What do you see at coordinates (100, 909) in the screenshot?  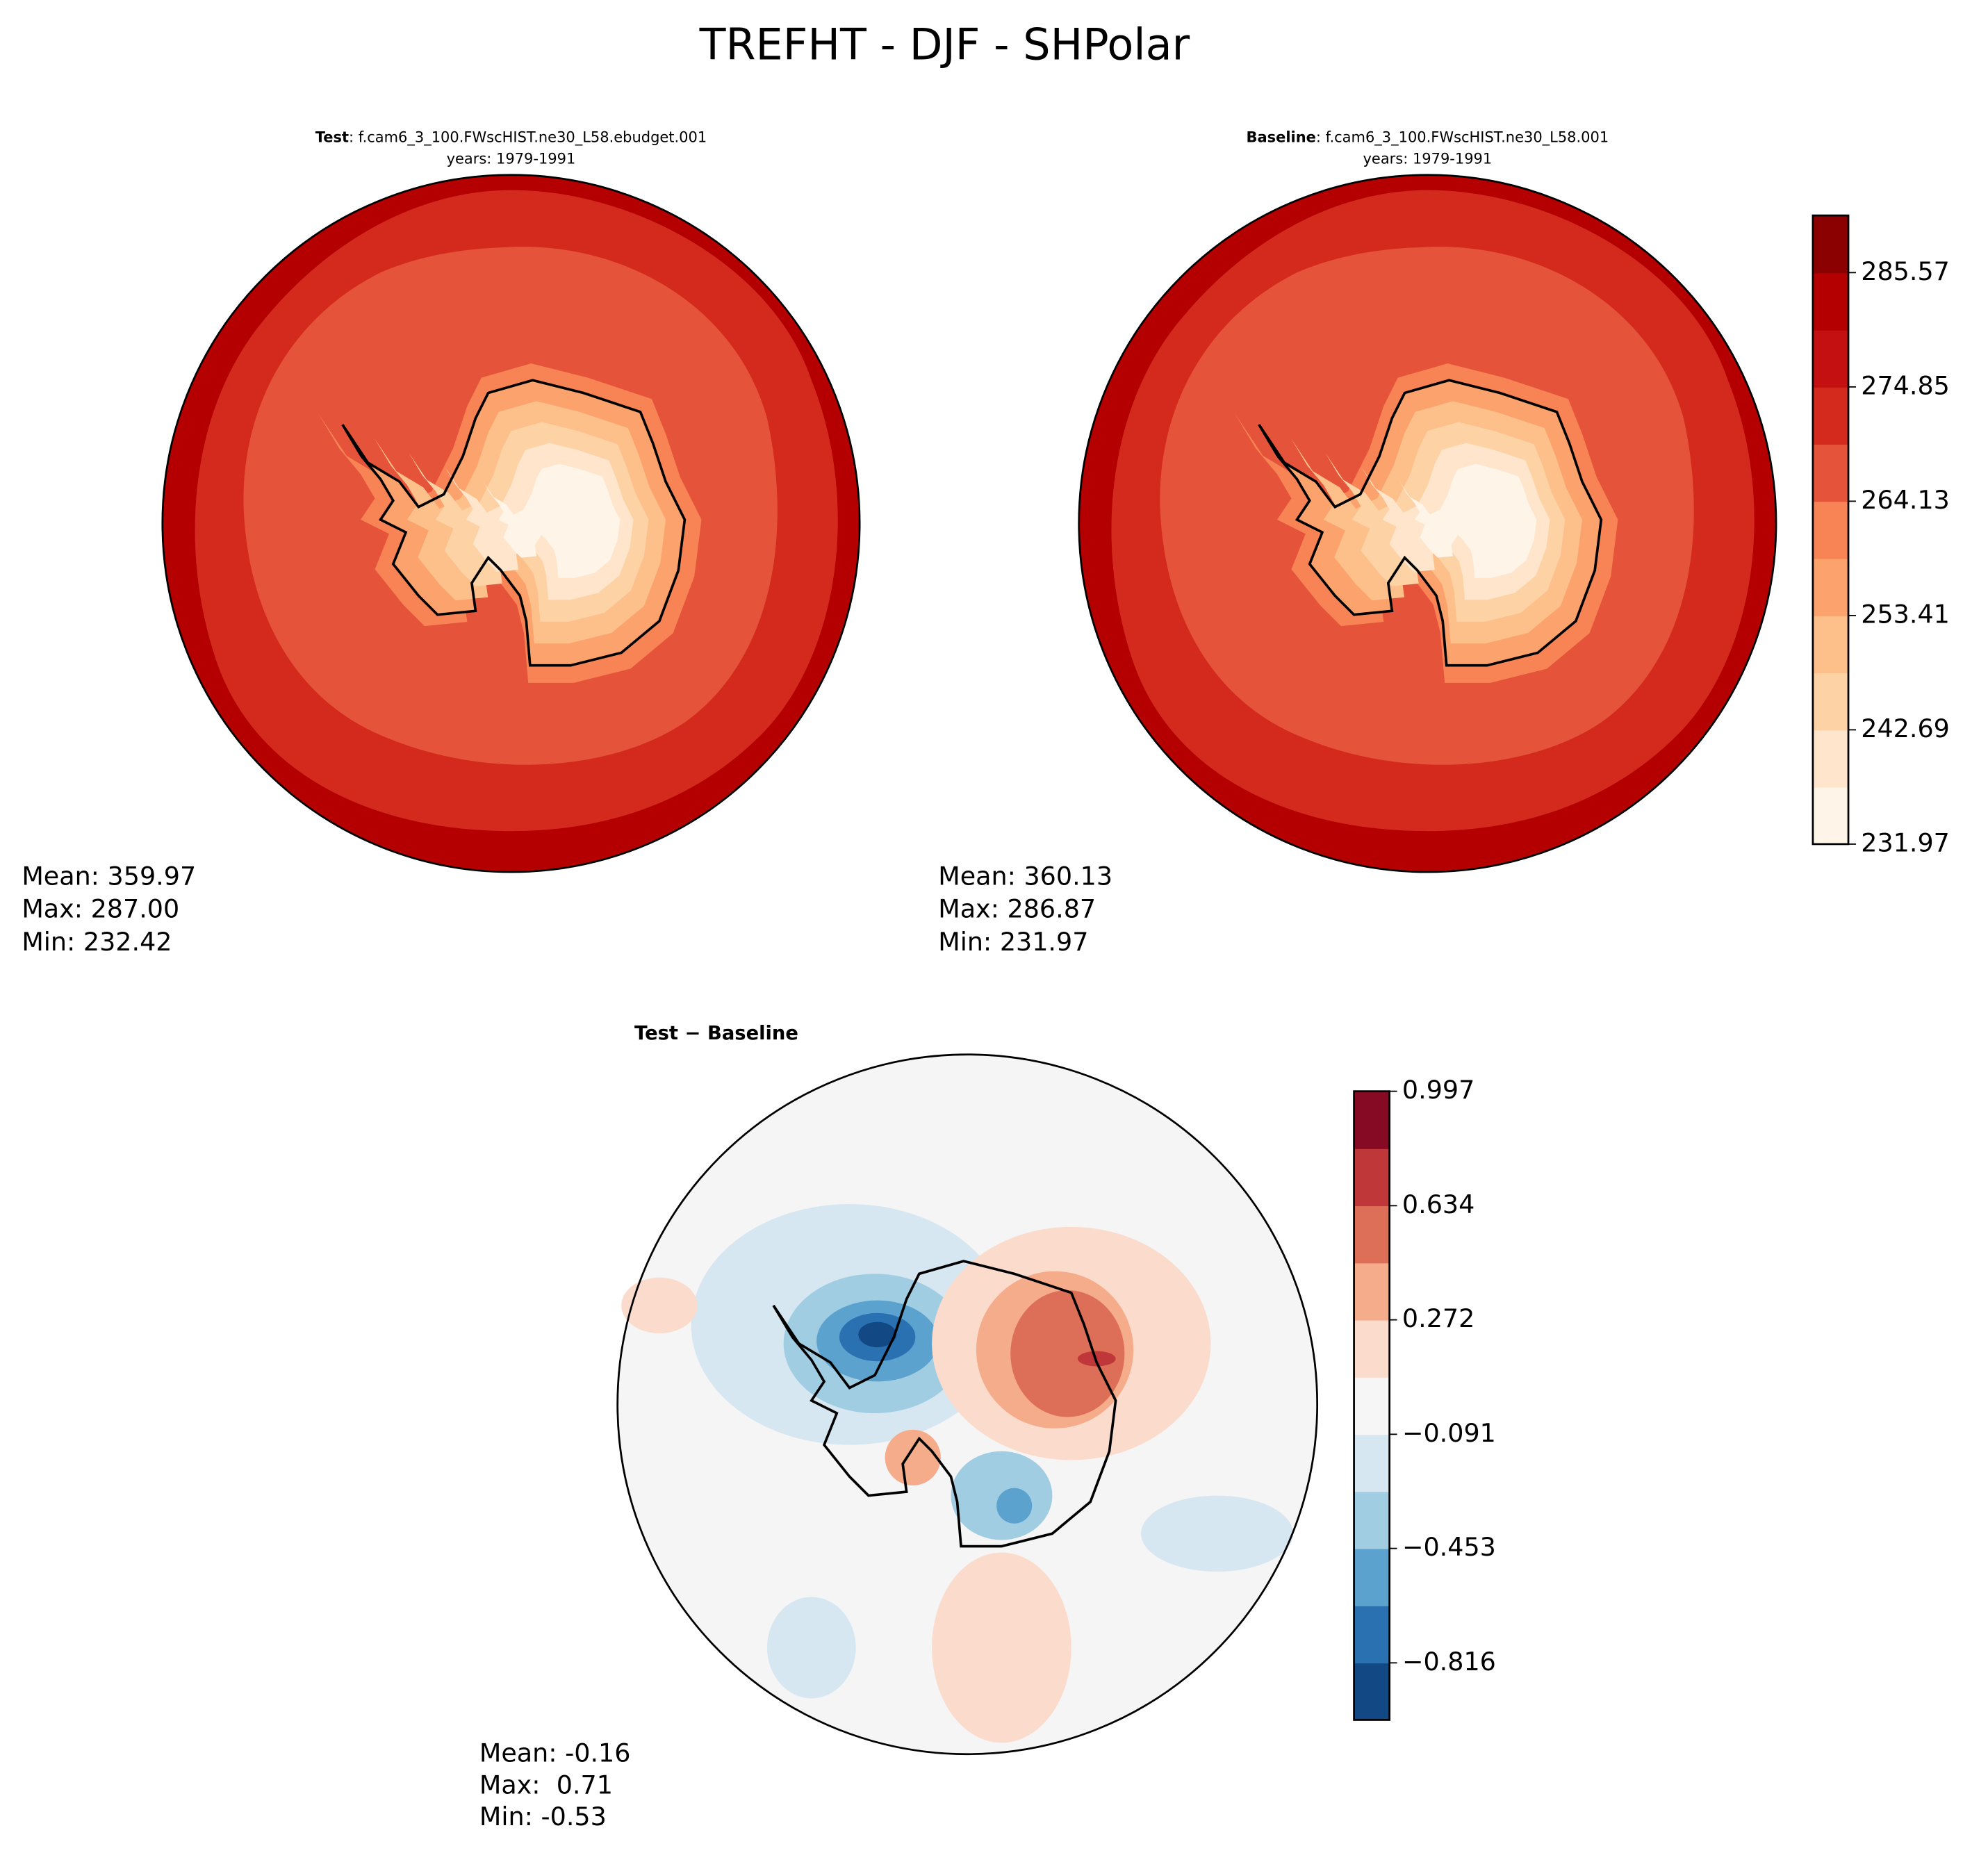 I see `stat: Max: 287.00` at bounding box center [100, 909].